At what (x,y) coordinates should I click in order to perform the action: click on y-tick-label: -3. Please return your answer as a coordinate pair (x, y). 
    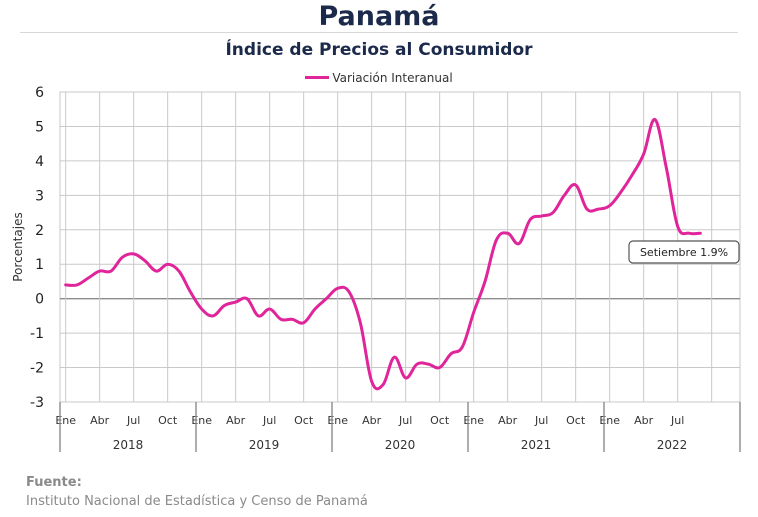
    Looking at the image, I should click on (37, 403).